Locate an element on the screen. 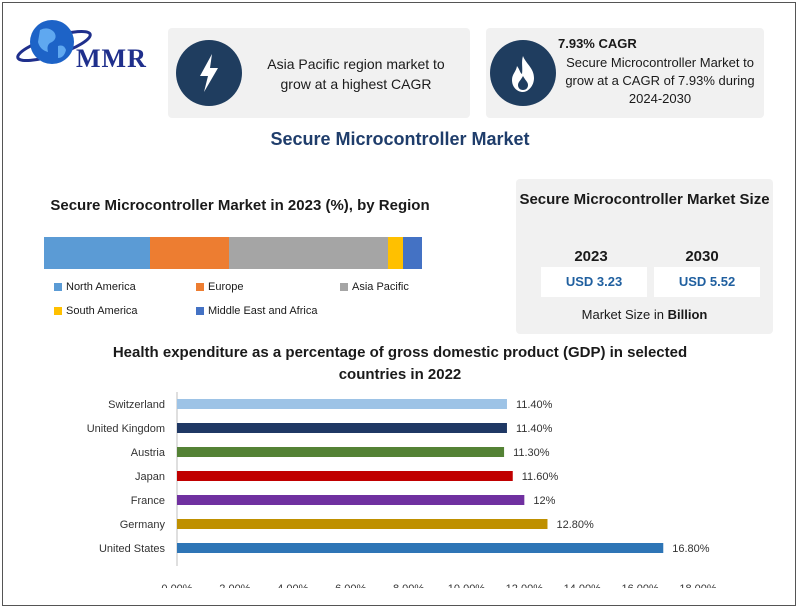 The width and height of the screenshot is (800, 610). category-label: Japan is located at coordinates (150, 477).